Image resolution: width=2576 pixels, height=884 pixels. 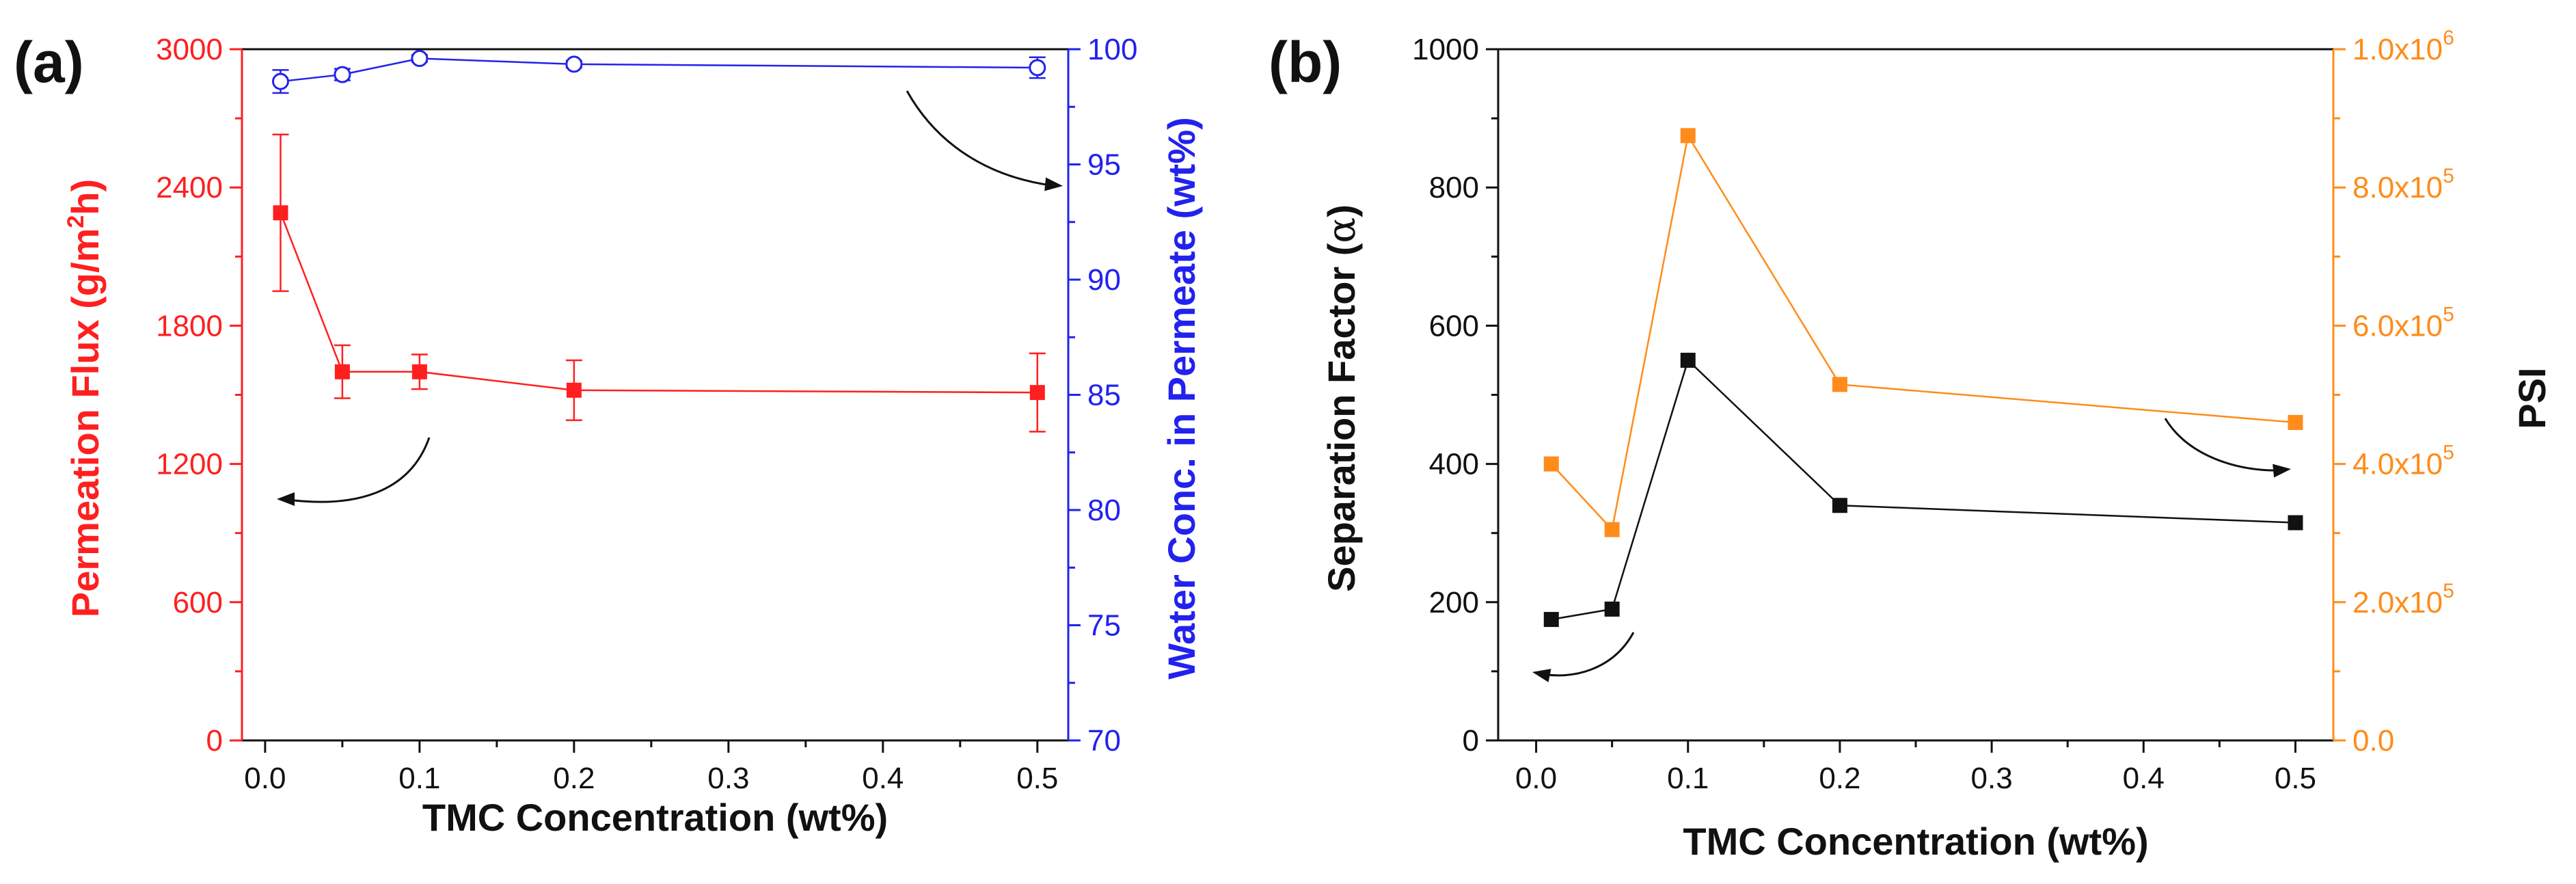 I want to click on y-left-axis-title: Separation Factor (α), so click(x=1342, y=398).